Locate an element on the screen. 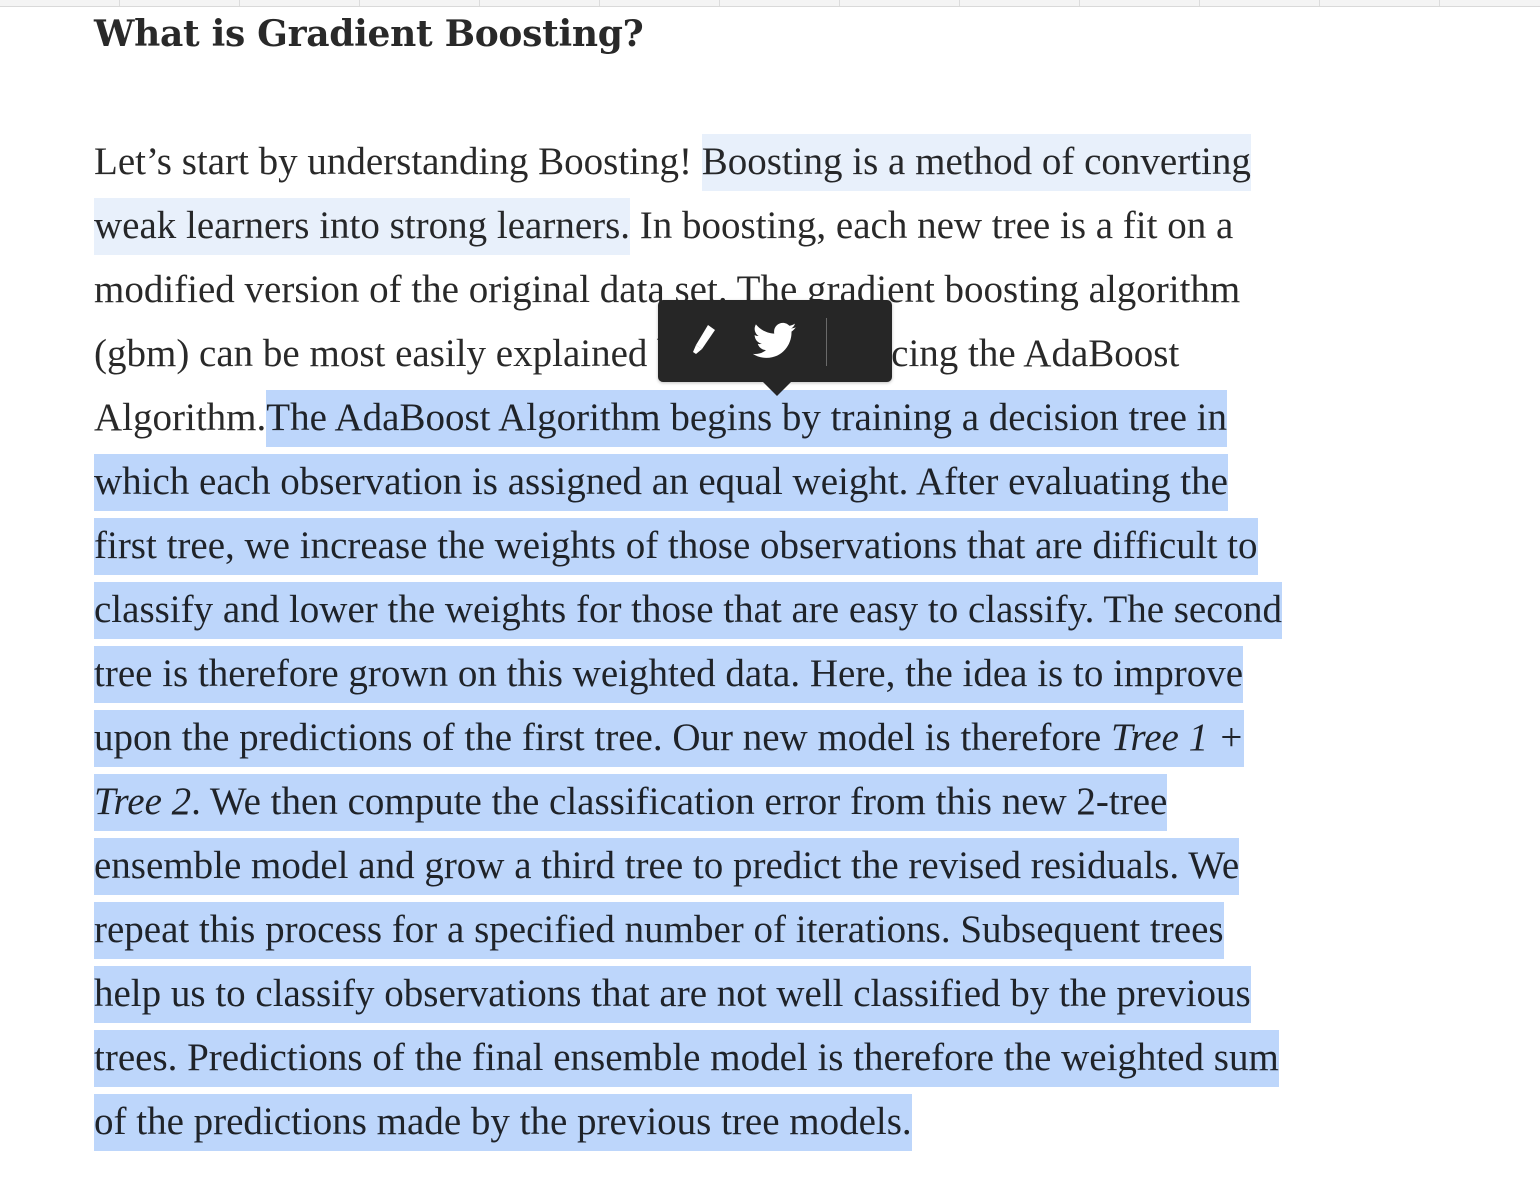 Image resolution: width=1540 pixels, height=1200 pixels. selected-italic-text: Tree 2 is located at coordinates (143, 802).